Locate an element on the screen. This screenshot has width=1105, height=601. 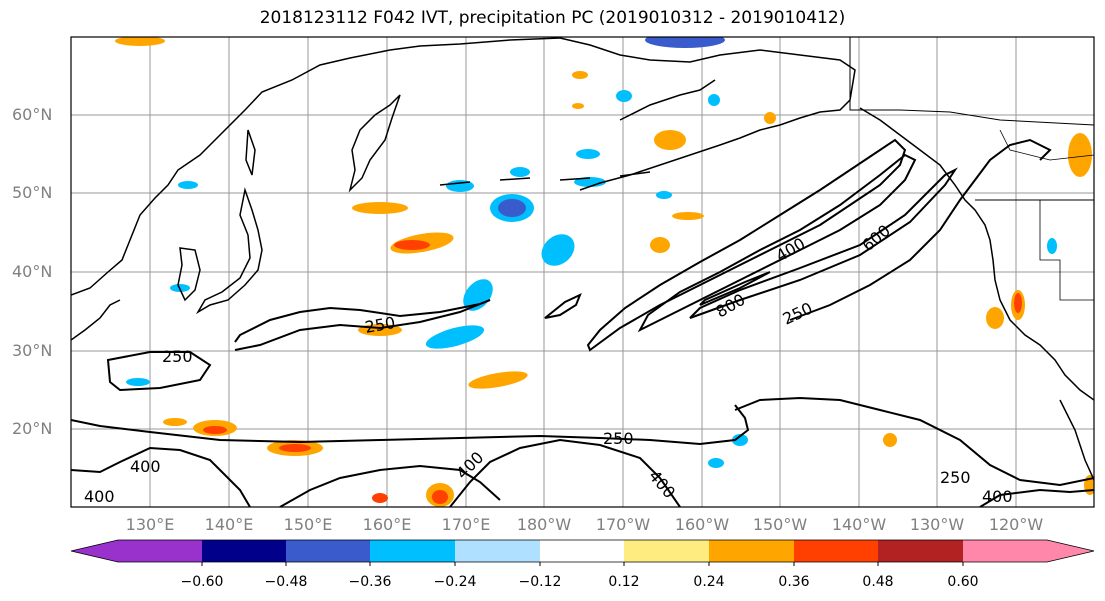
colorbar-tick-label: 0.60 is located at coordinates (963, 582).